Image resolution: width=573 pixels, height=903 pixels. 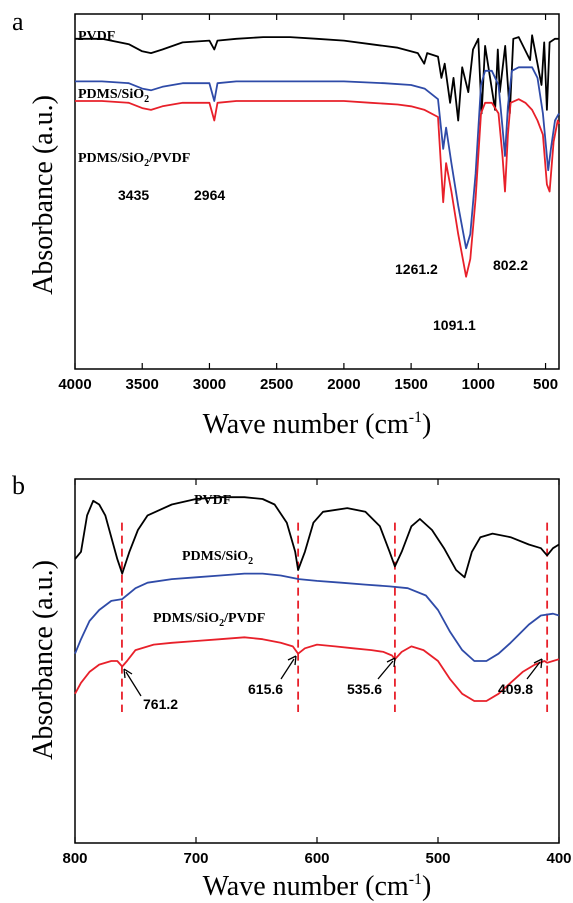 I want to click on panel-b-series-label-pdms-sio2: PDMS/SiO2, so click(x=217, y=558).